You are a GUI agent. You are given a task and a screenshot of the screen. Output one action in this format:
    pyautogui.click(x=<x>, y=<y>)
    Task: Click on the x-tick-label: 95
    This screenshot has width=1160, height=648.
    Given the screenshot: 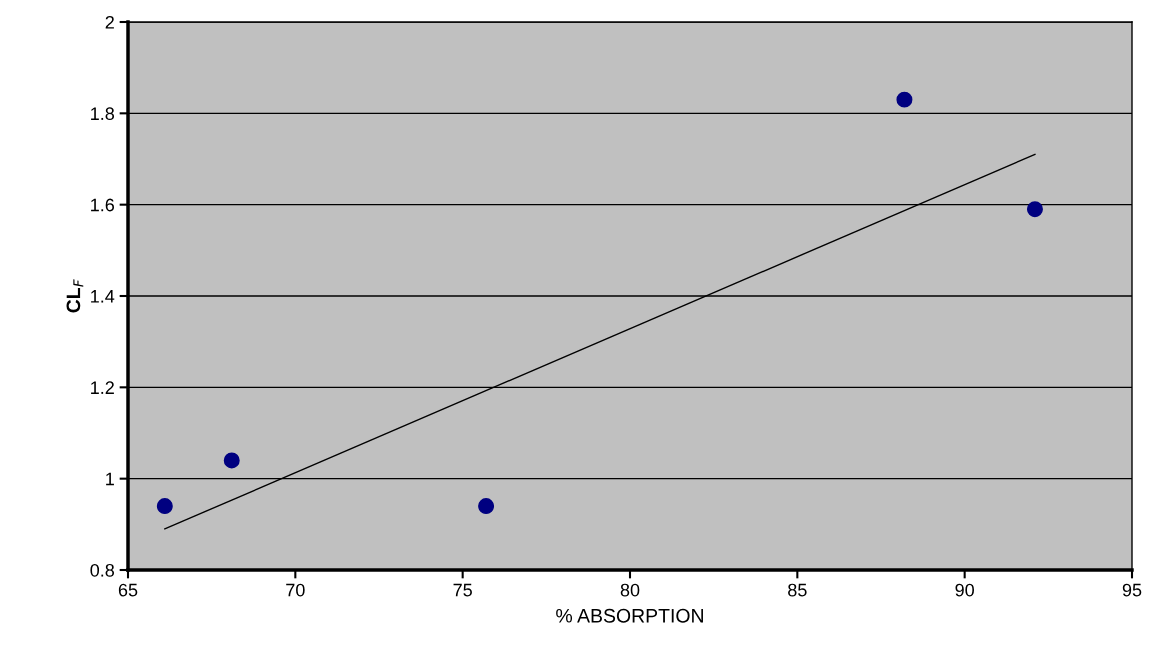 What is the action you would take?
    pyautogui.click(x=1132, y=590)
    